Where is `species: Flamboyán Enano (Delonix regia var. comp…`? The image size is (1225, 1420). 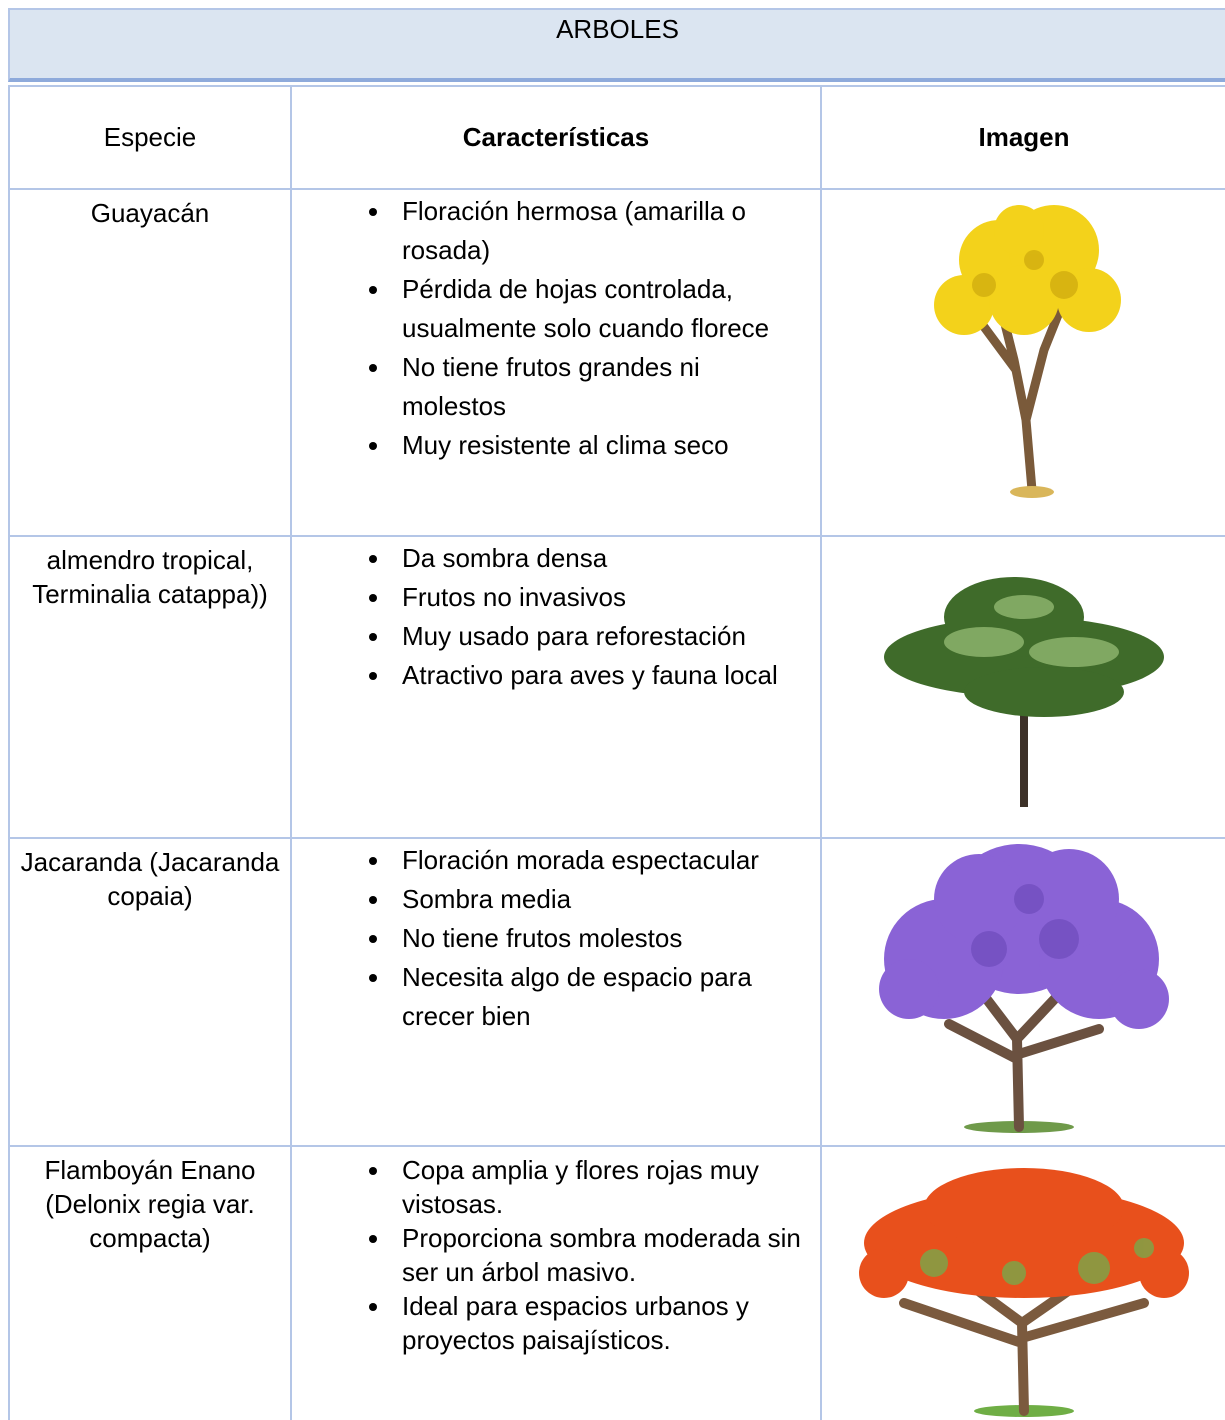
species: Flamboyán Enano (Delonix regia var. comp… is located at coordinates (150, 1282).